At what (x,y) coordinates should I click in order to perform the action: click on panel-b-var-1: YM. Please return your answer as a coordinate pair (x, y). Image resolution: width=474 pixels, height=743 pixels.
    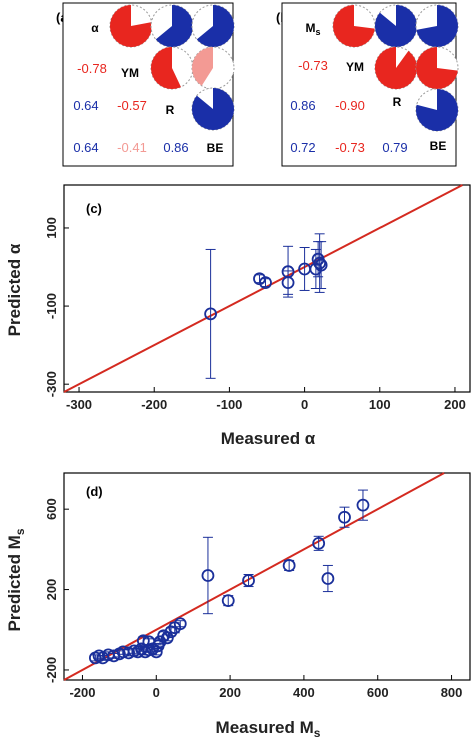
    Looking at the image, I should click on (355, 67).